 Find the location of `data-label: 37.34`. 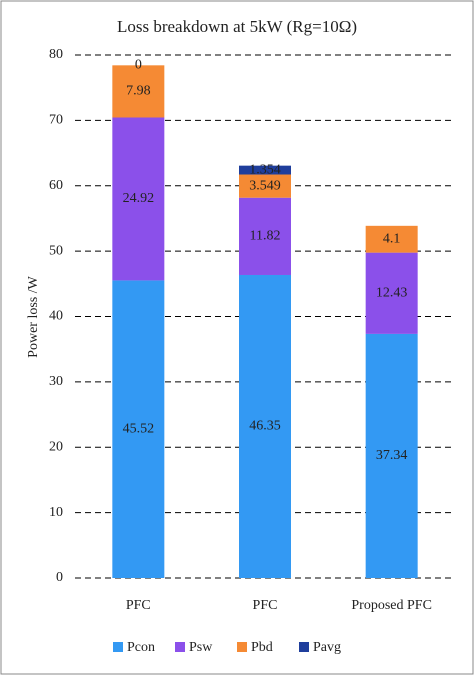

data-label: 37.34 is located at coordinates (392, 455).